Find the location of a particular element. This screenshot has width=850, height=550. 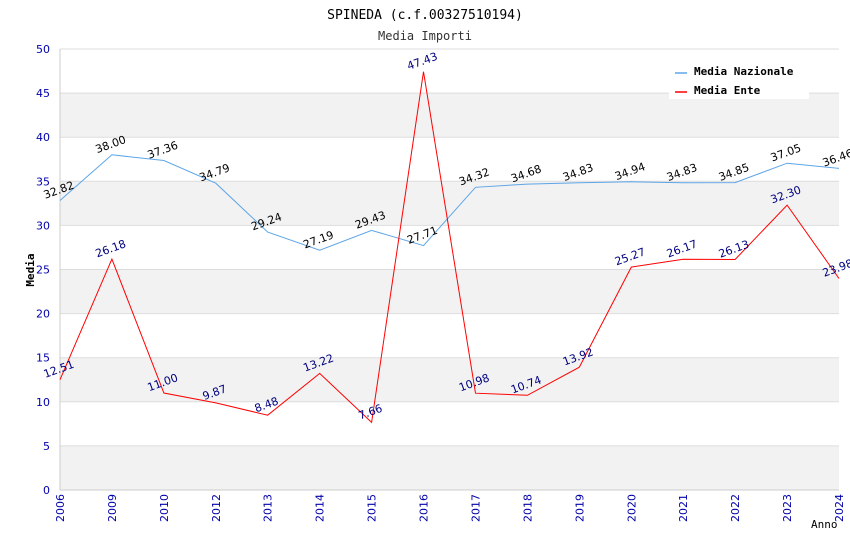

data-label-media-nazionale: 27.19 is located at coordinates (318, 239).